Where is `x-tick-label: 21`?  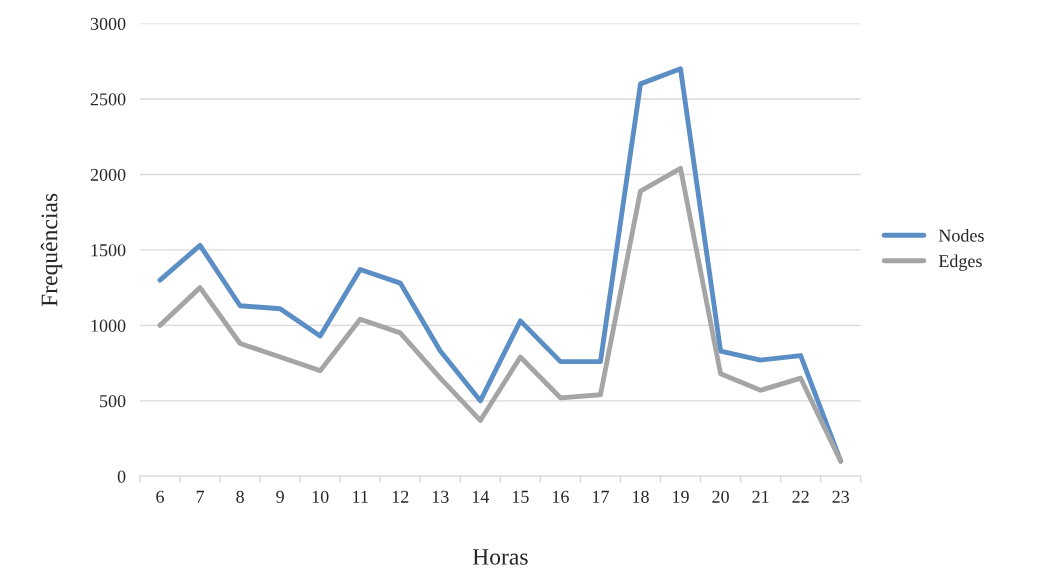
x-tick-label: 21 is located at coordinates (760, 496).